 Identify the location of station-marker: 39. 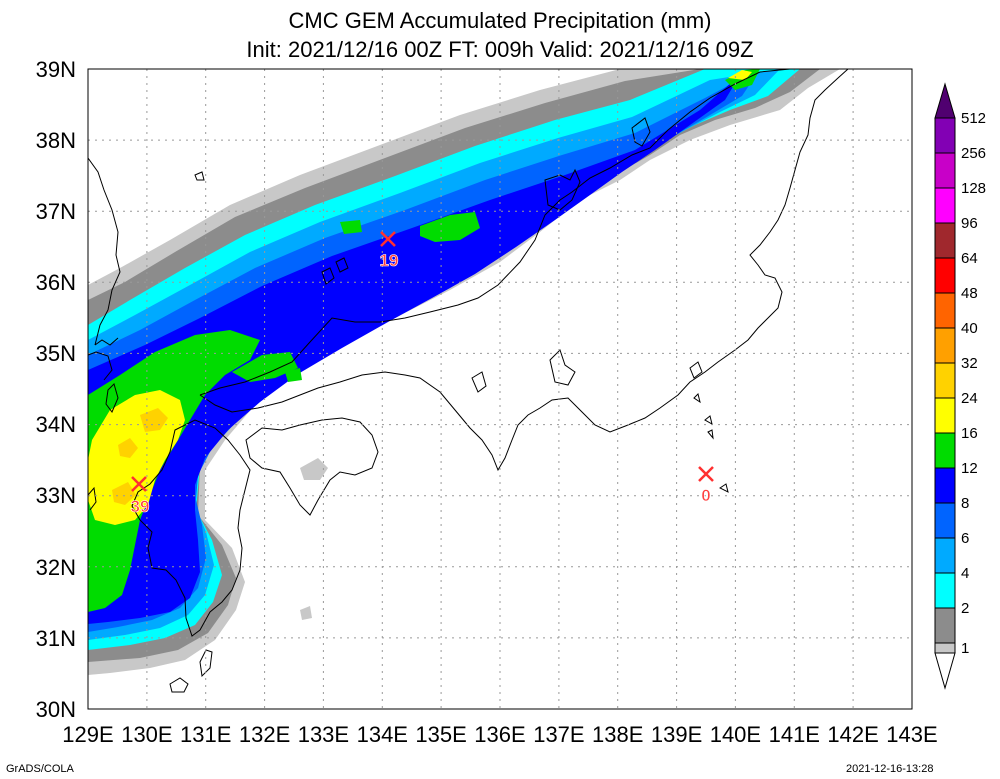
(140, 496).